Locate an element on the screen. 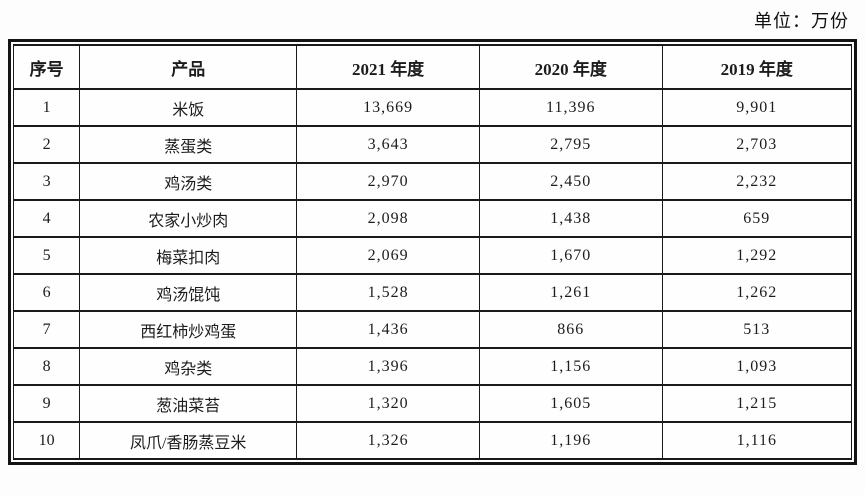 The width and height of the screenshot is (865, 495). row-index-cell: 9 is located at coordinates (46, 403).